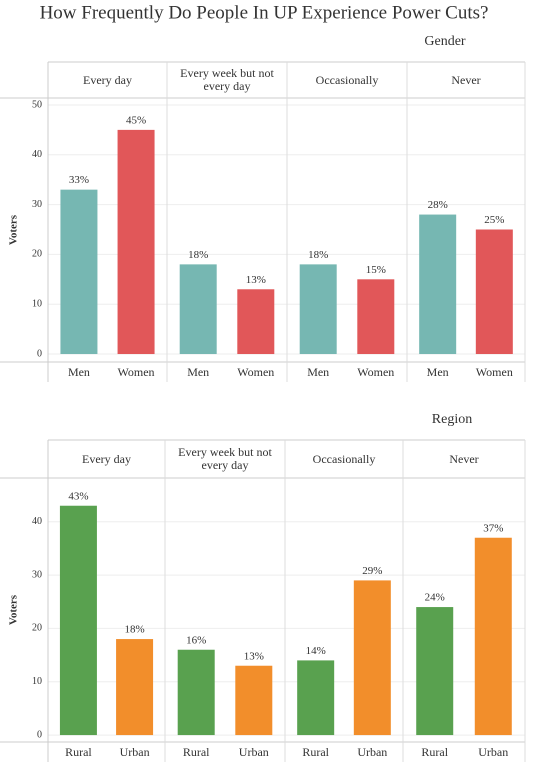 Image resolution: width=534 pixels, height=784 pixels. I want to click on value-label: 37%, so click(493, 528).